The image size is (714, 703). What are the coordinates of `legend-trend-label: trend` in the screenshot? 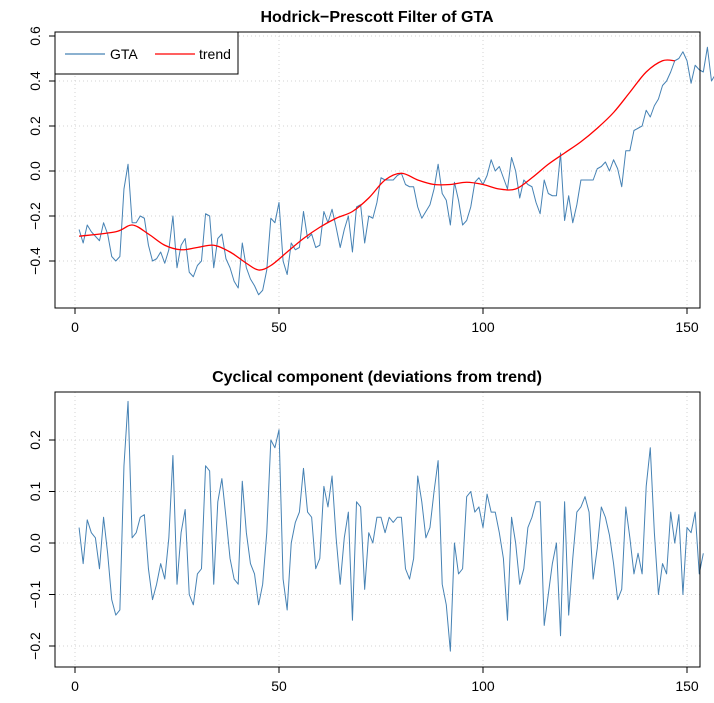 It's located at (215, 54).